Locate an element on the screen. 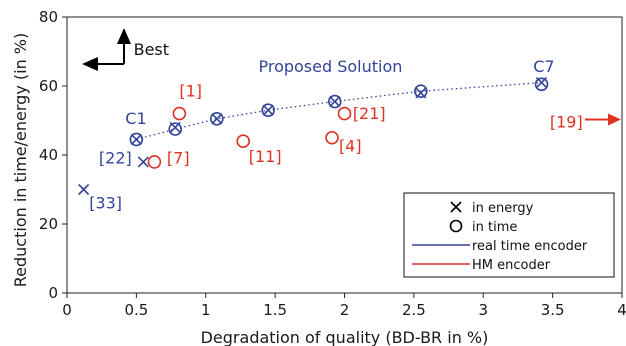  annotation-label: Best is located at coordinates (151, 49).